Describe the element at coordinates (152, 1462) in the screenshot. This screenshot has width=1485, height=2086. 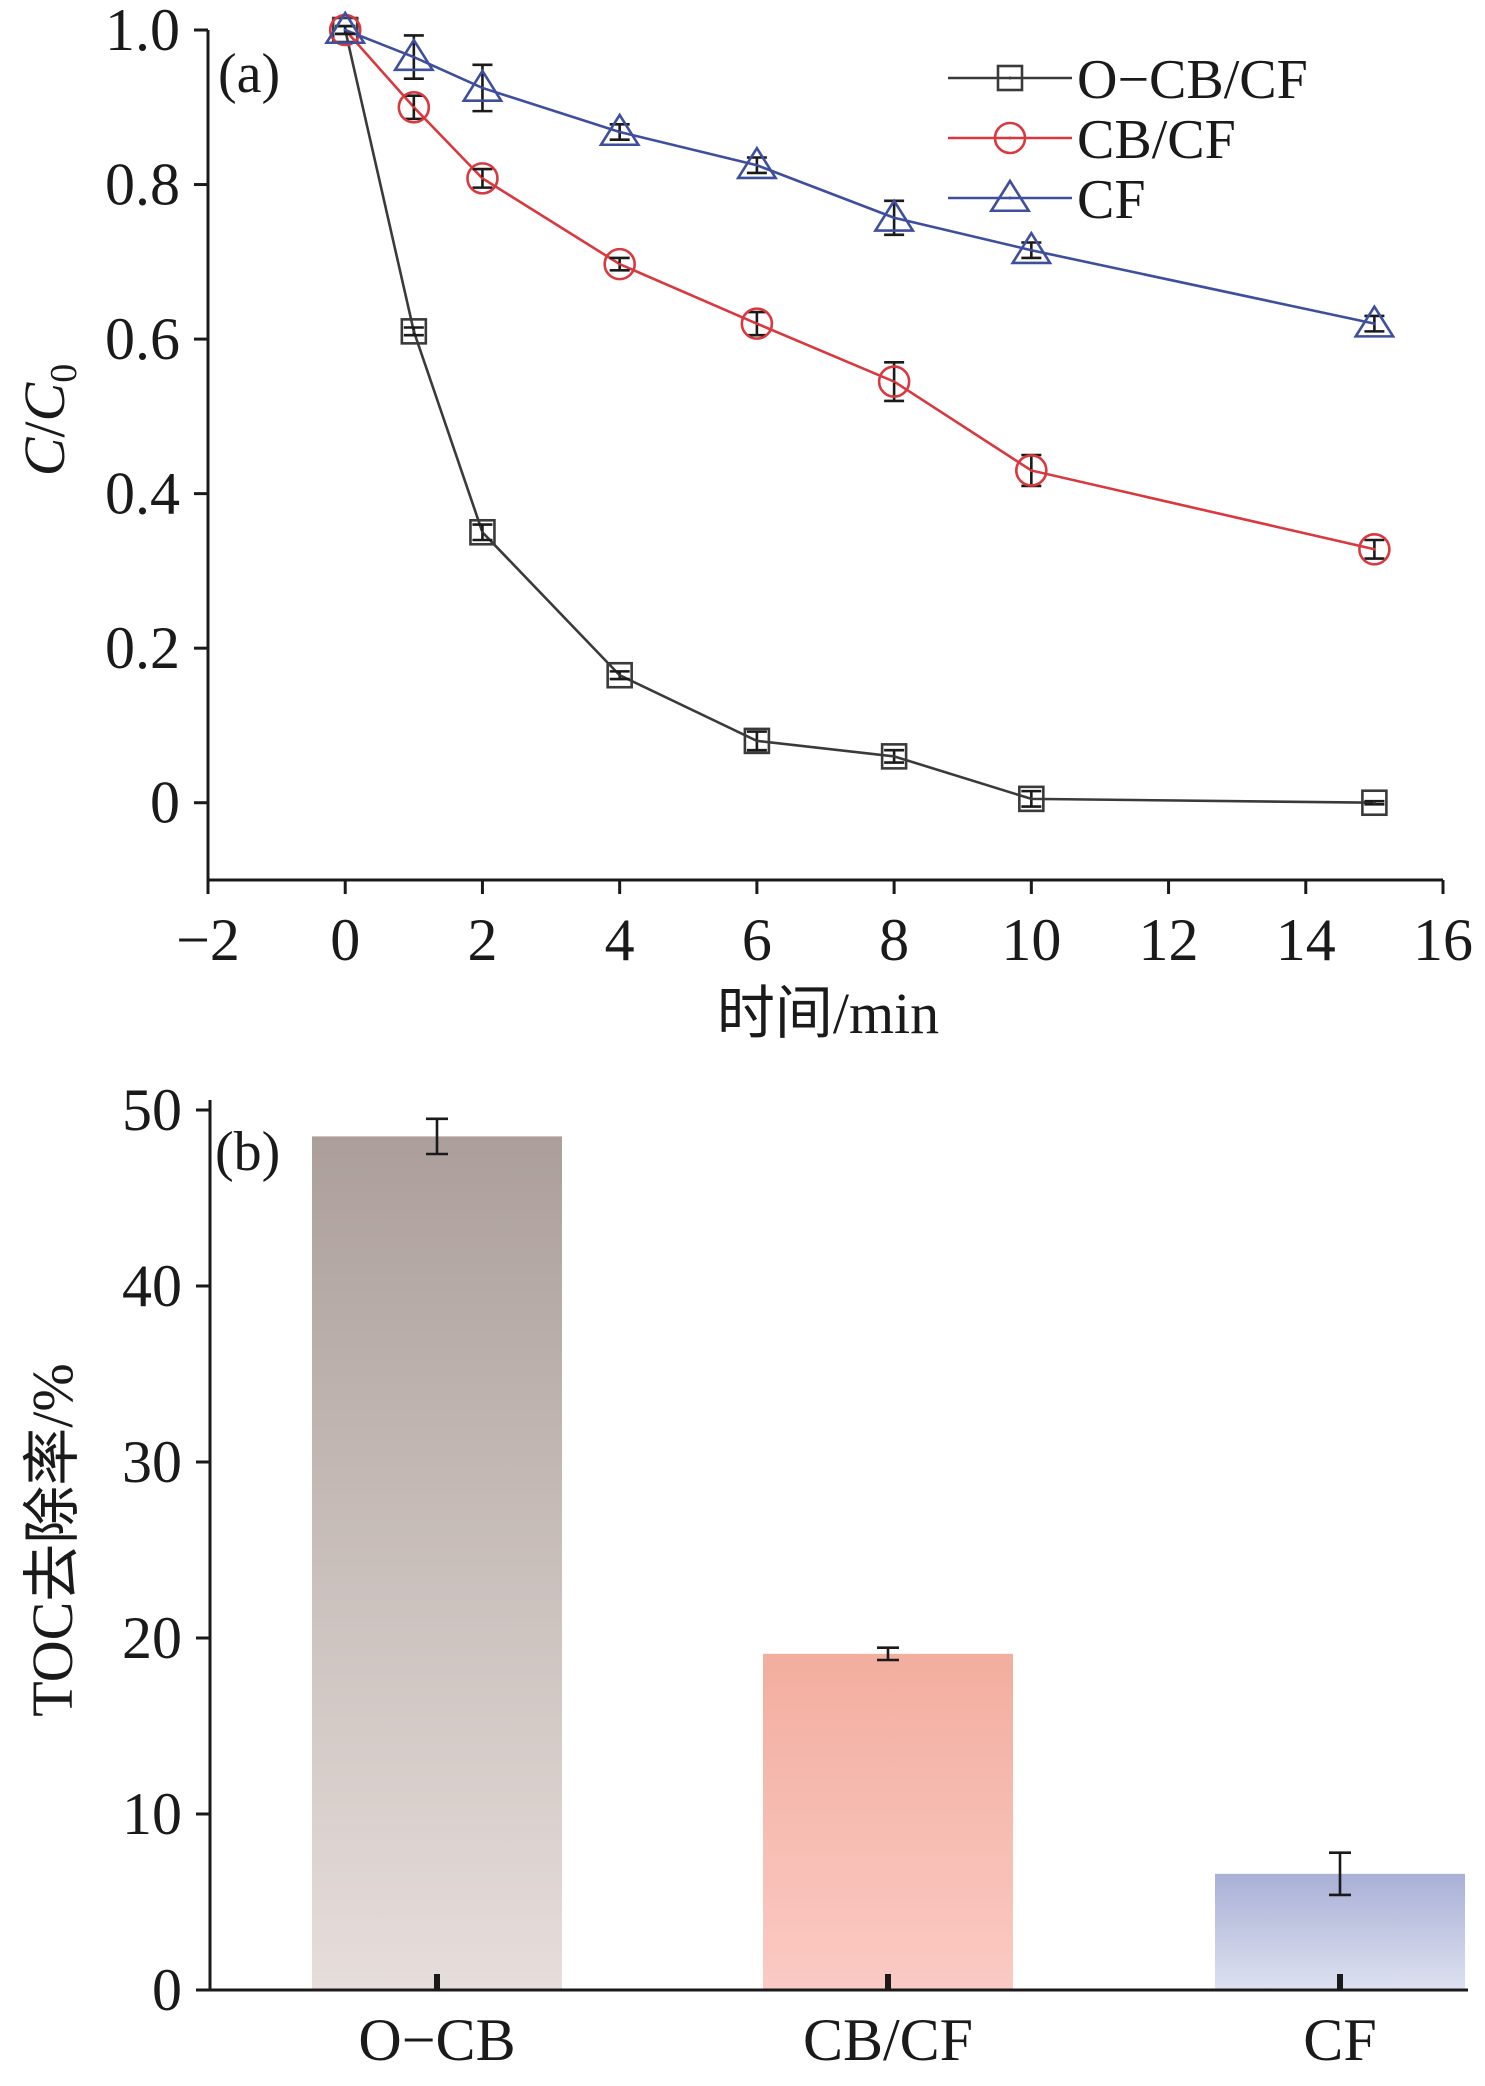
I see `y-tick-label: 30` at that location.